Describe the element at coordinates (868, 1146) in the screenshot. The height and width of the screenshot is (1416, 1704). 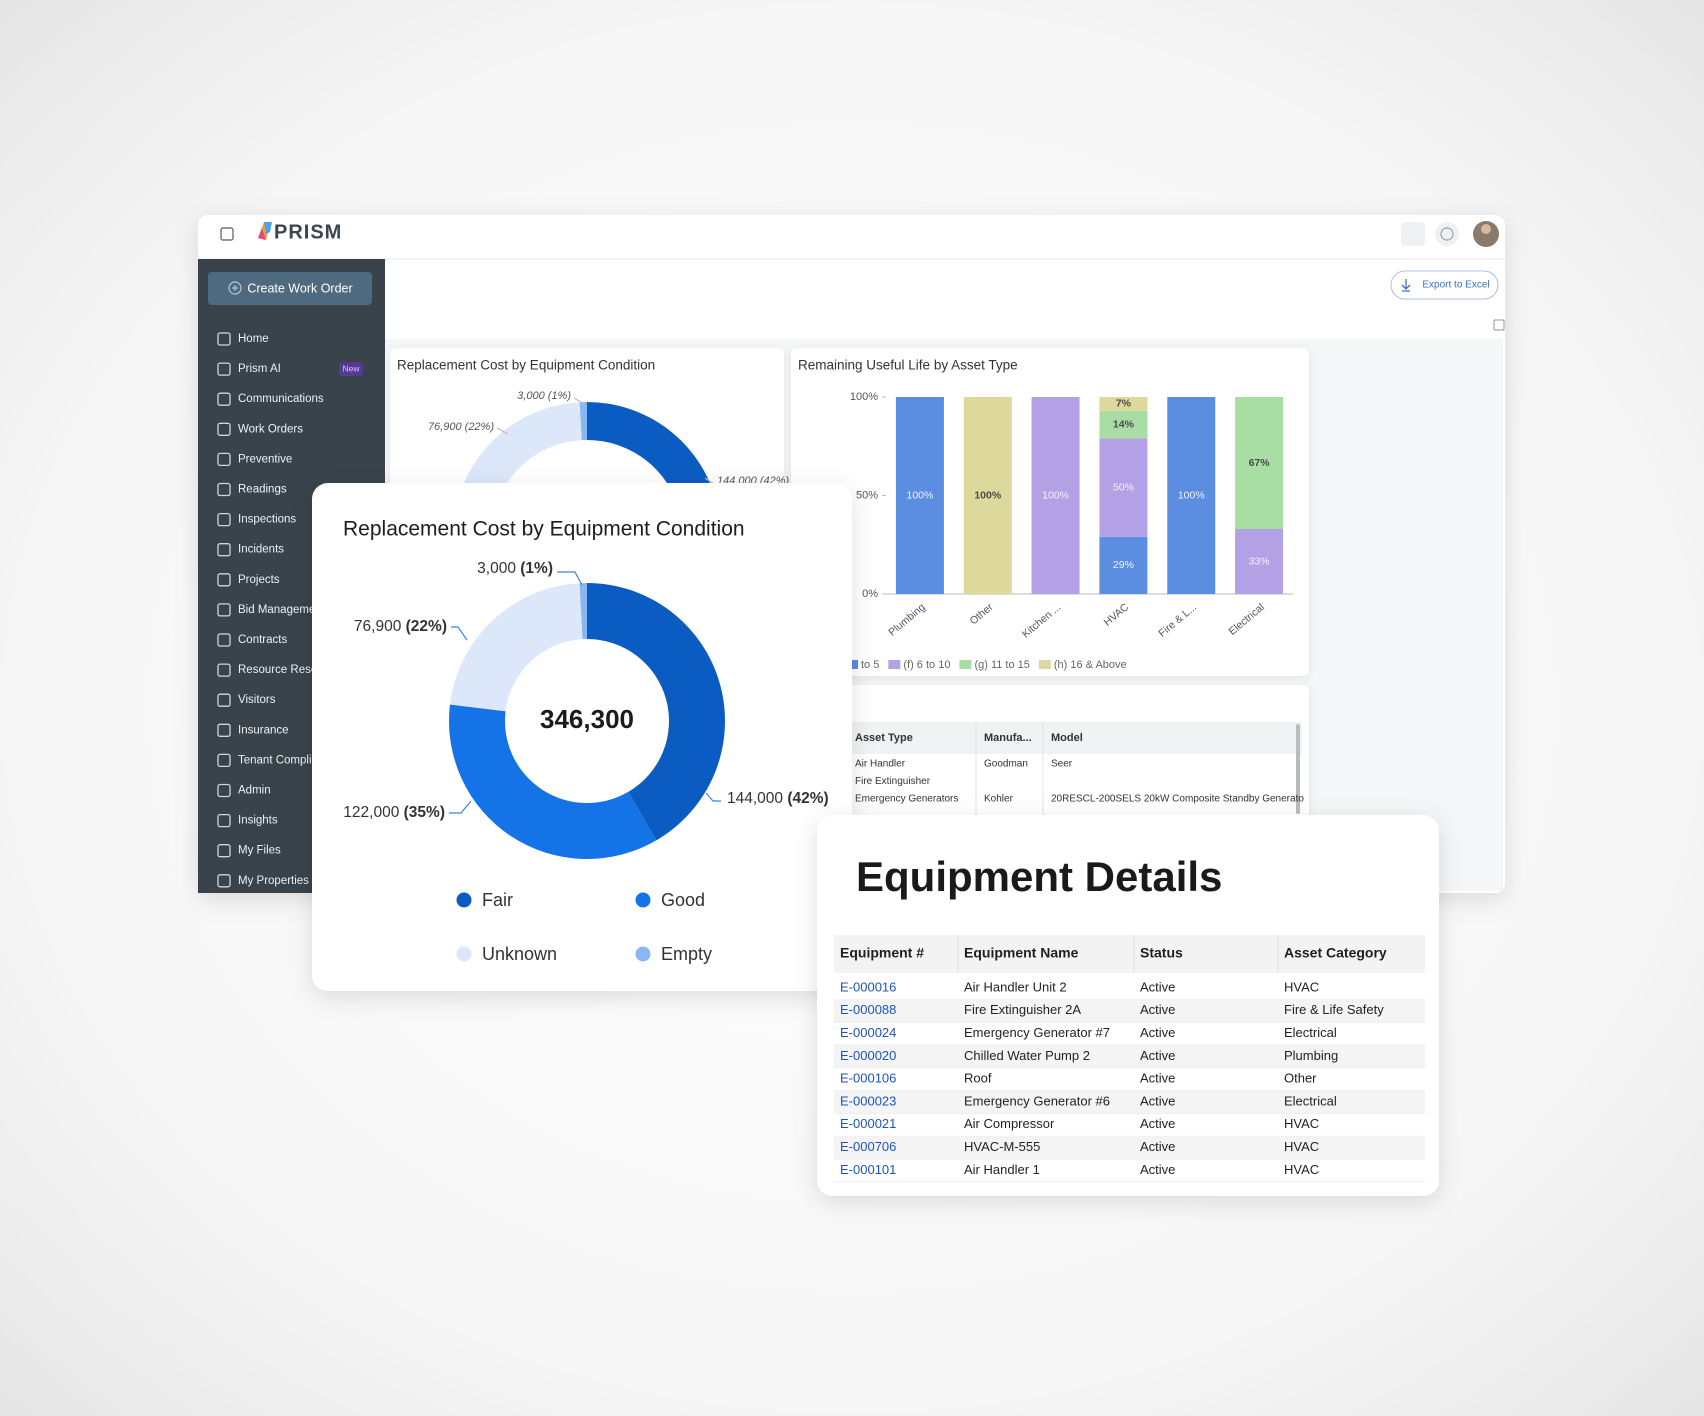
I see `equipment-link: E-000706` at that location.